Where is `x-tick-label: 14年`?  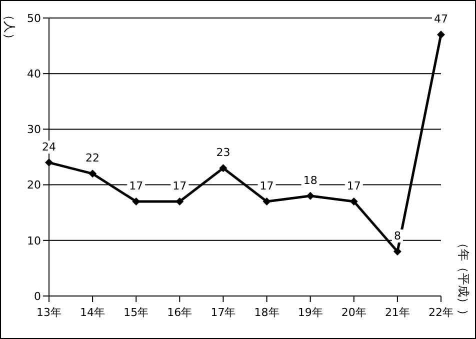
x-tick-label: 14年 is located at coordinates (93, 312).